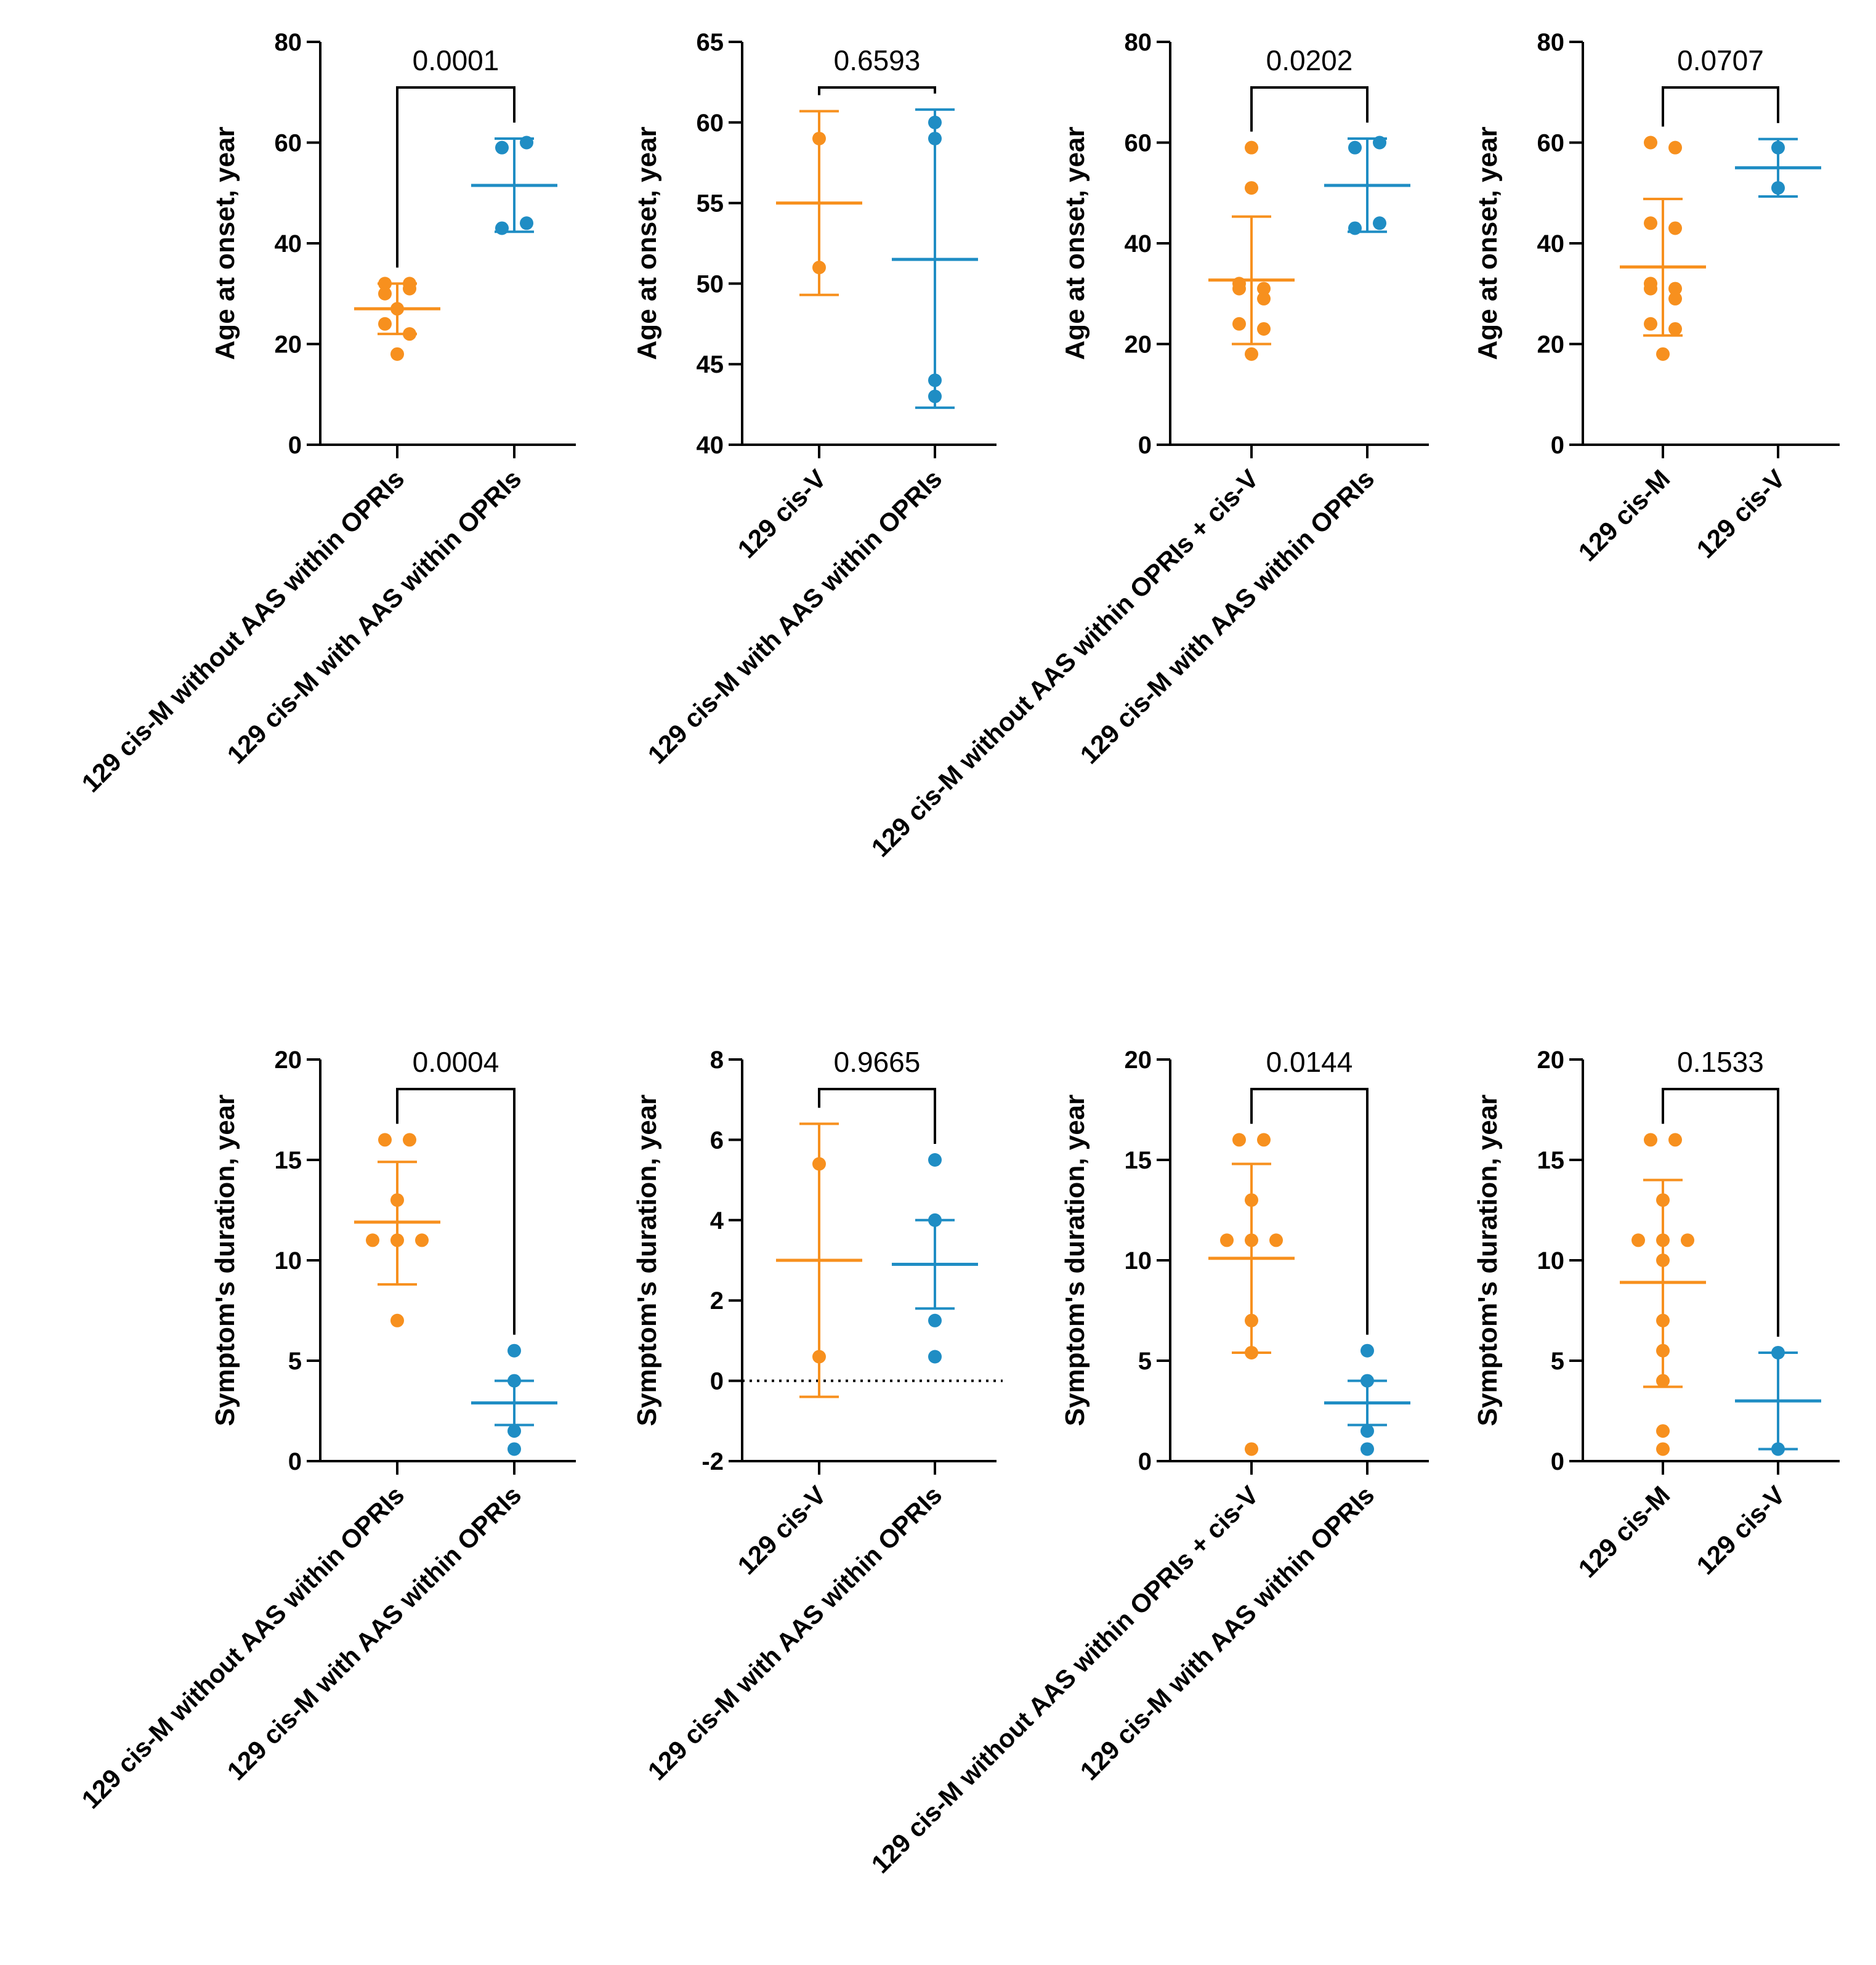  What do you see at coordinates (877, 60) in the screenshot?
I see `p-value-label: 0.6593` at bounding box center [877, 60].